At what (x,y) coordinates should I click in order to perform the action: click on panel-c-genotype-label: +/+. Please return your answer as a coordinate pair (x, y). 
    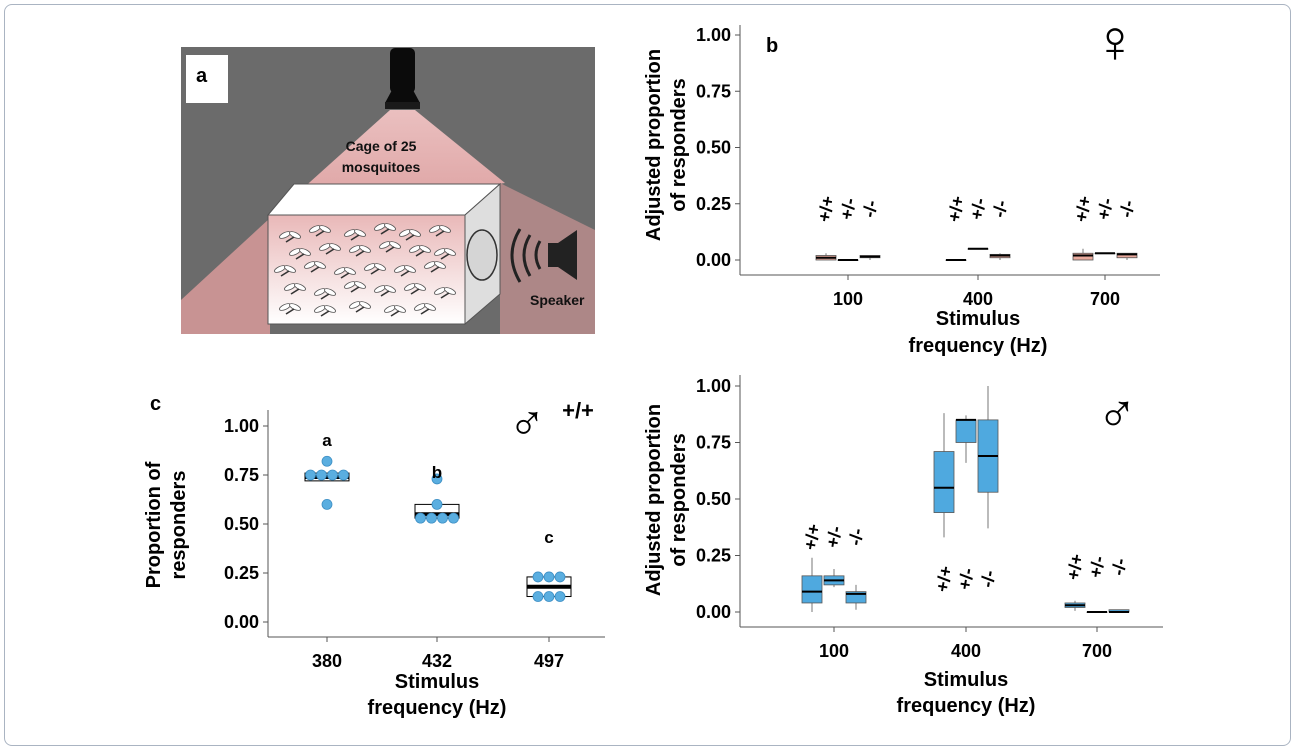
    Looking at the image, I should click on (578, 410).